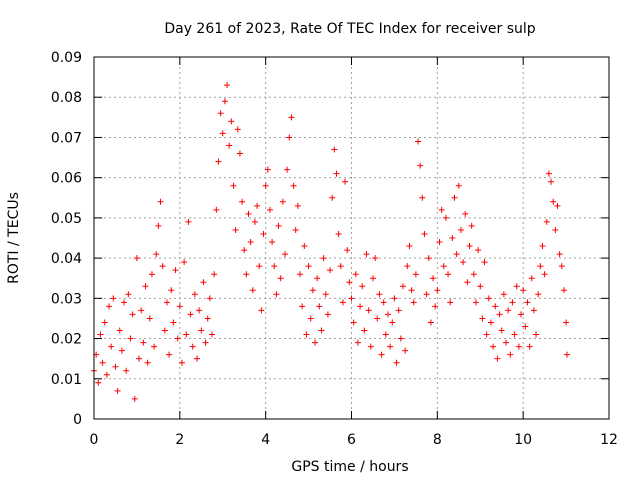 This screenshot has height=480, width=640. What do you see at coordinates (66, 98) in the screenshot?
I see `y-tick-label: 0.08` at bounding box center [66, 98].